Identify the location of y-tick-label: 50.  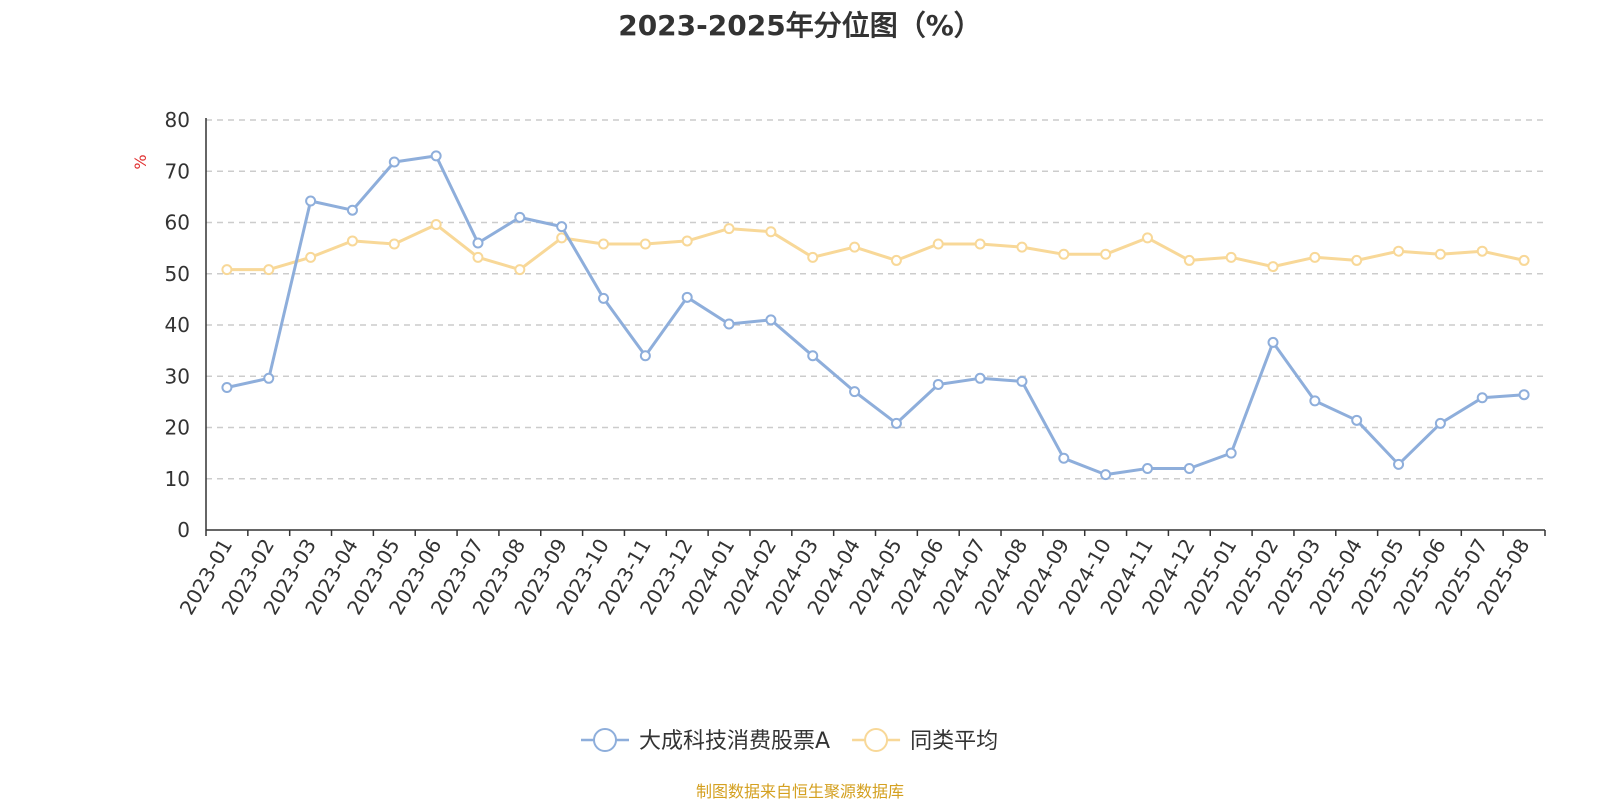
(177, 274).